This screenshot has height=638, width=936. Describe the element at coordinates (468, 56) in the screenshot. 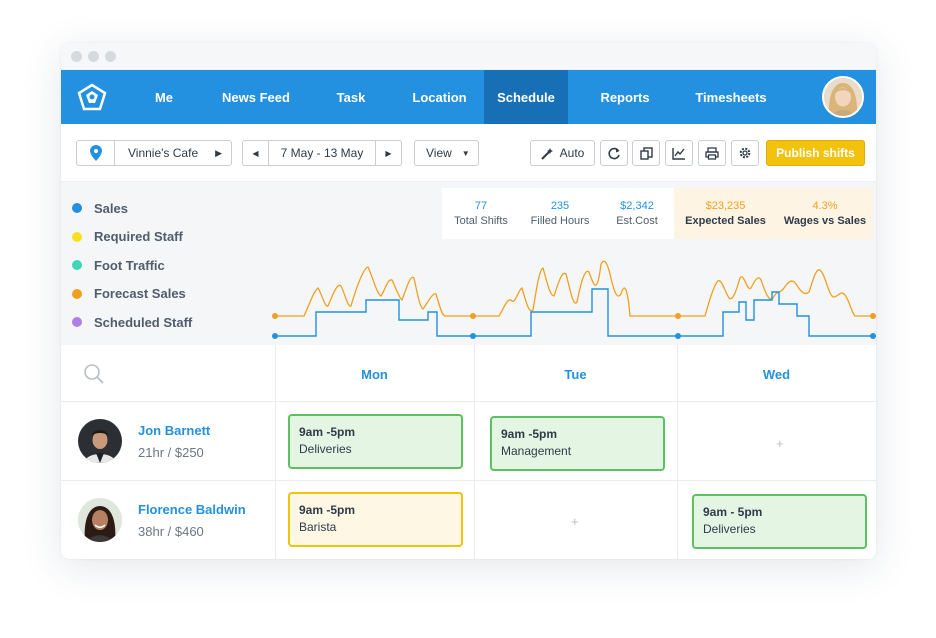

I see `window-titlebar` at that location.